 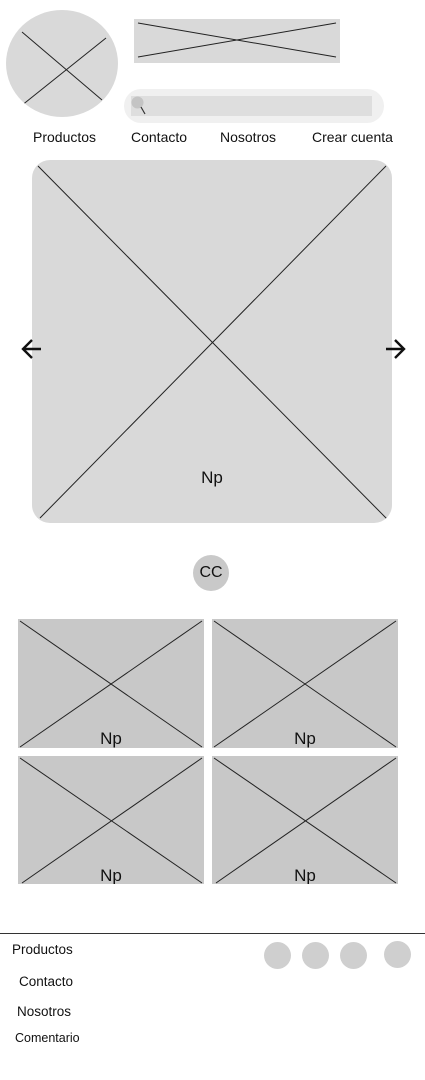 I want to click on arrow-right-icon, so click(x=395, y=349).